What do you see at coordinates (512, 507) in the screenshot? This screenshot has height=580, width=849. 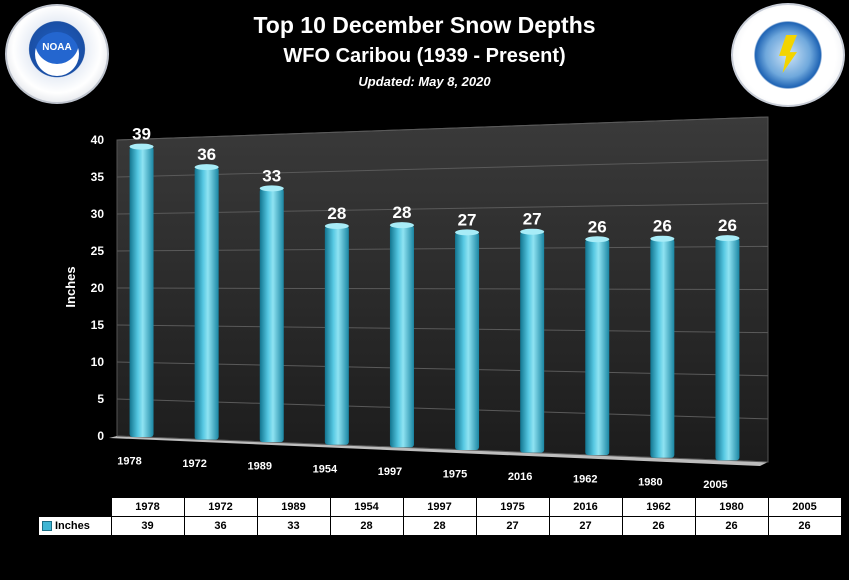 I see `data-table-year-cell: 1975` at bounding box center [512, 507].